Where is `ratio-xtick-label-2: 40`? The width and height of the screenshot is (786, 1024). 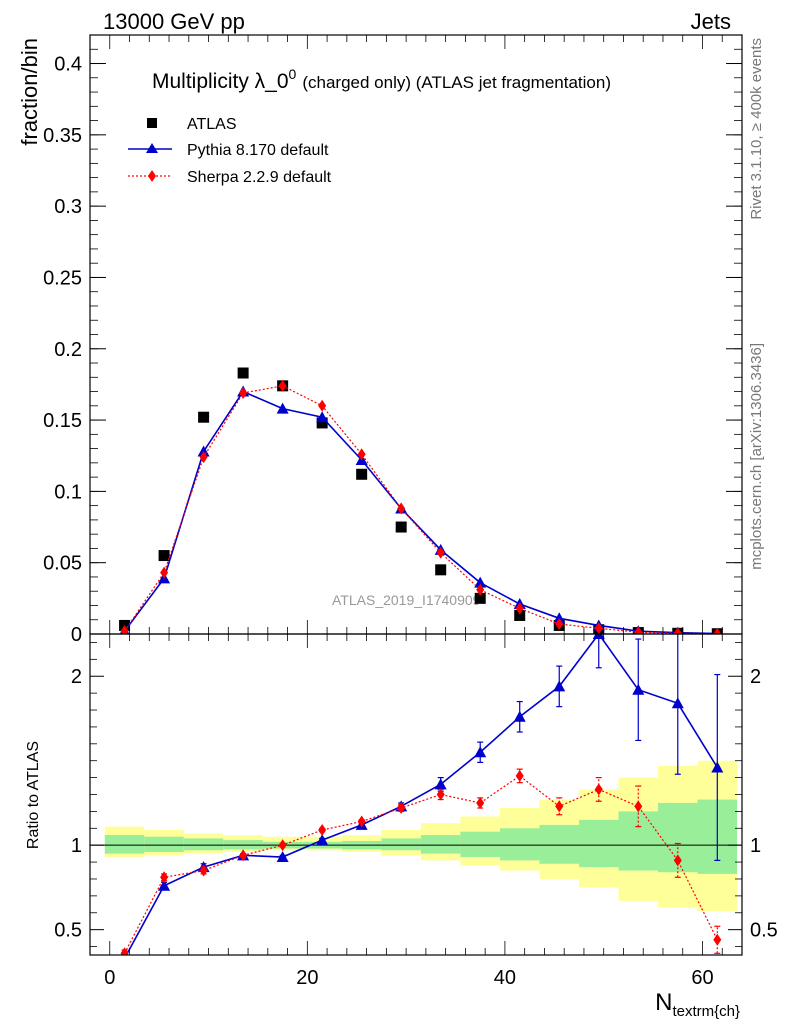 ratio-xtick-label-2: 40 is located at coordinates (505, 978).